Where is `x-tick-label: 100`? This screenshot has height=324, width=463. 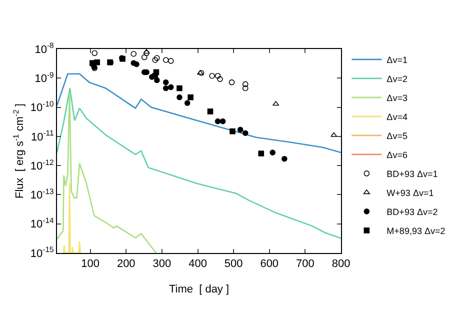 x-tick-label: 100 is located at coordinates (90, 264).